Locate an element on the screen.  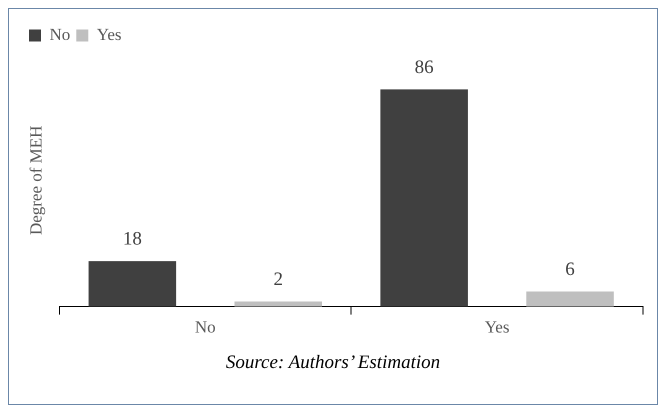
legend-label: No is located at coordinates (60, 34).